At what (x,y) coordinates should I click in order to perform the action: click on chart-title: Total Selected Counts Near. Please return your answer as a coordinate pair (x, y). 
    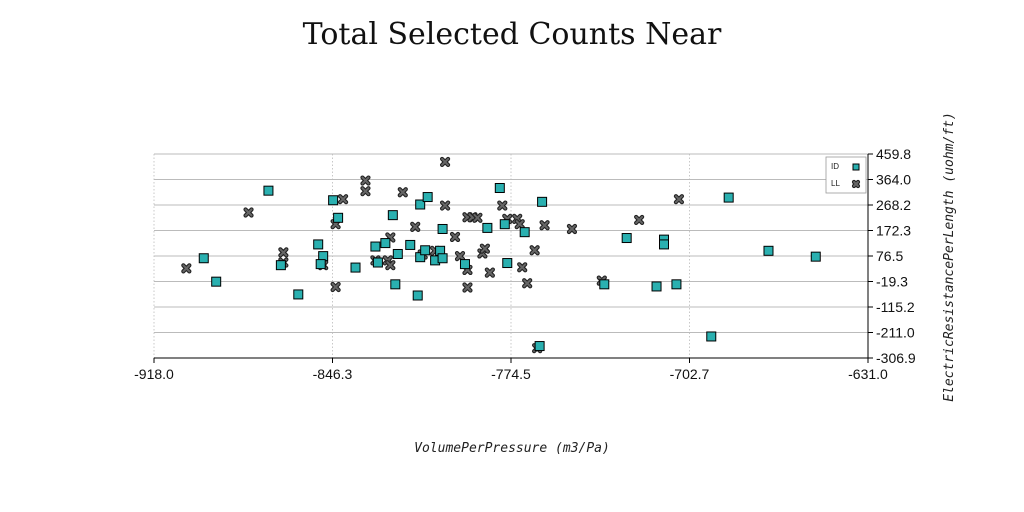
    Looking at the image, I should click on (512, 34).